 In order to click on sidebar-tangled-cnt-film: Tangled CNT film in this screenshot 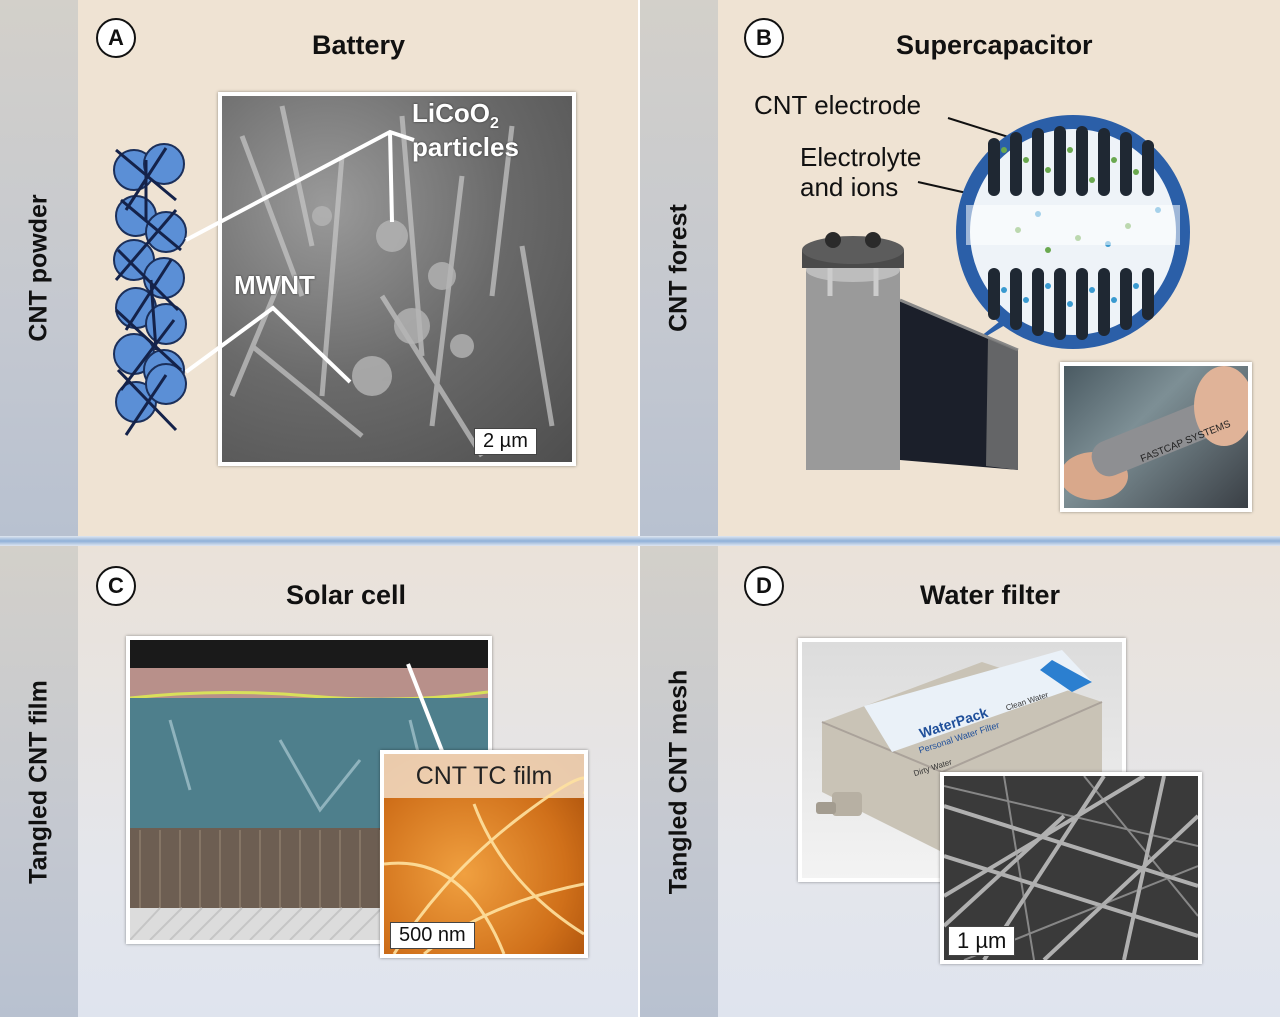, I will do `click(39, 781)`.